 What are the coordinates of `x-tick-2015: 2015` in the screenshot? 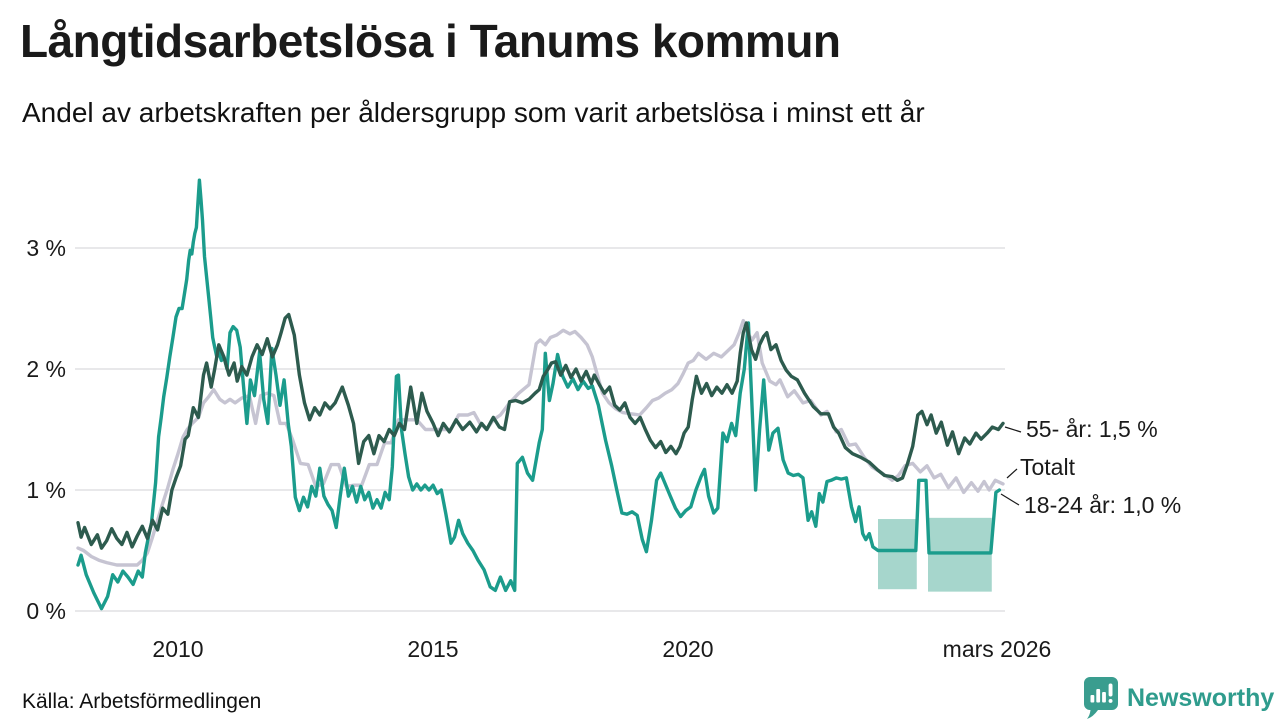 It's located at (432, 649).